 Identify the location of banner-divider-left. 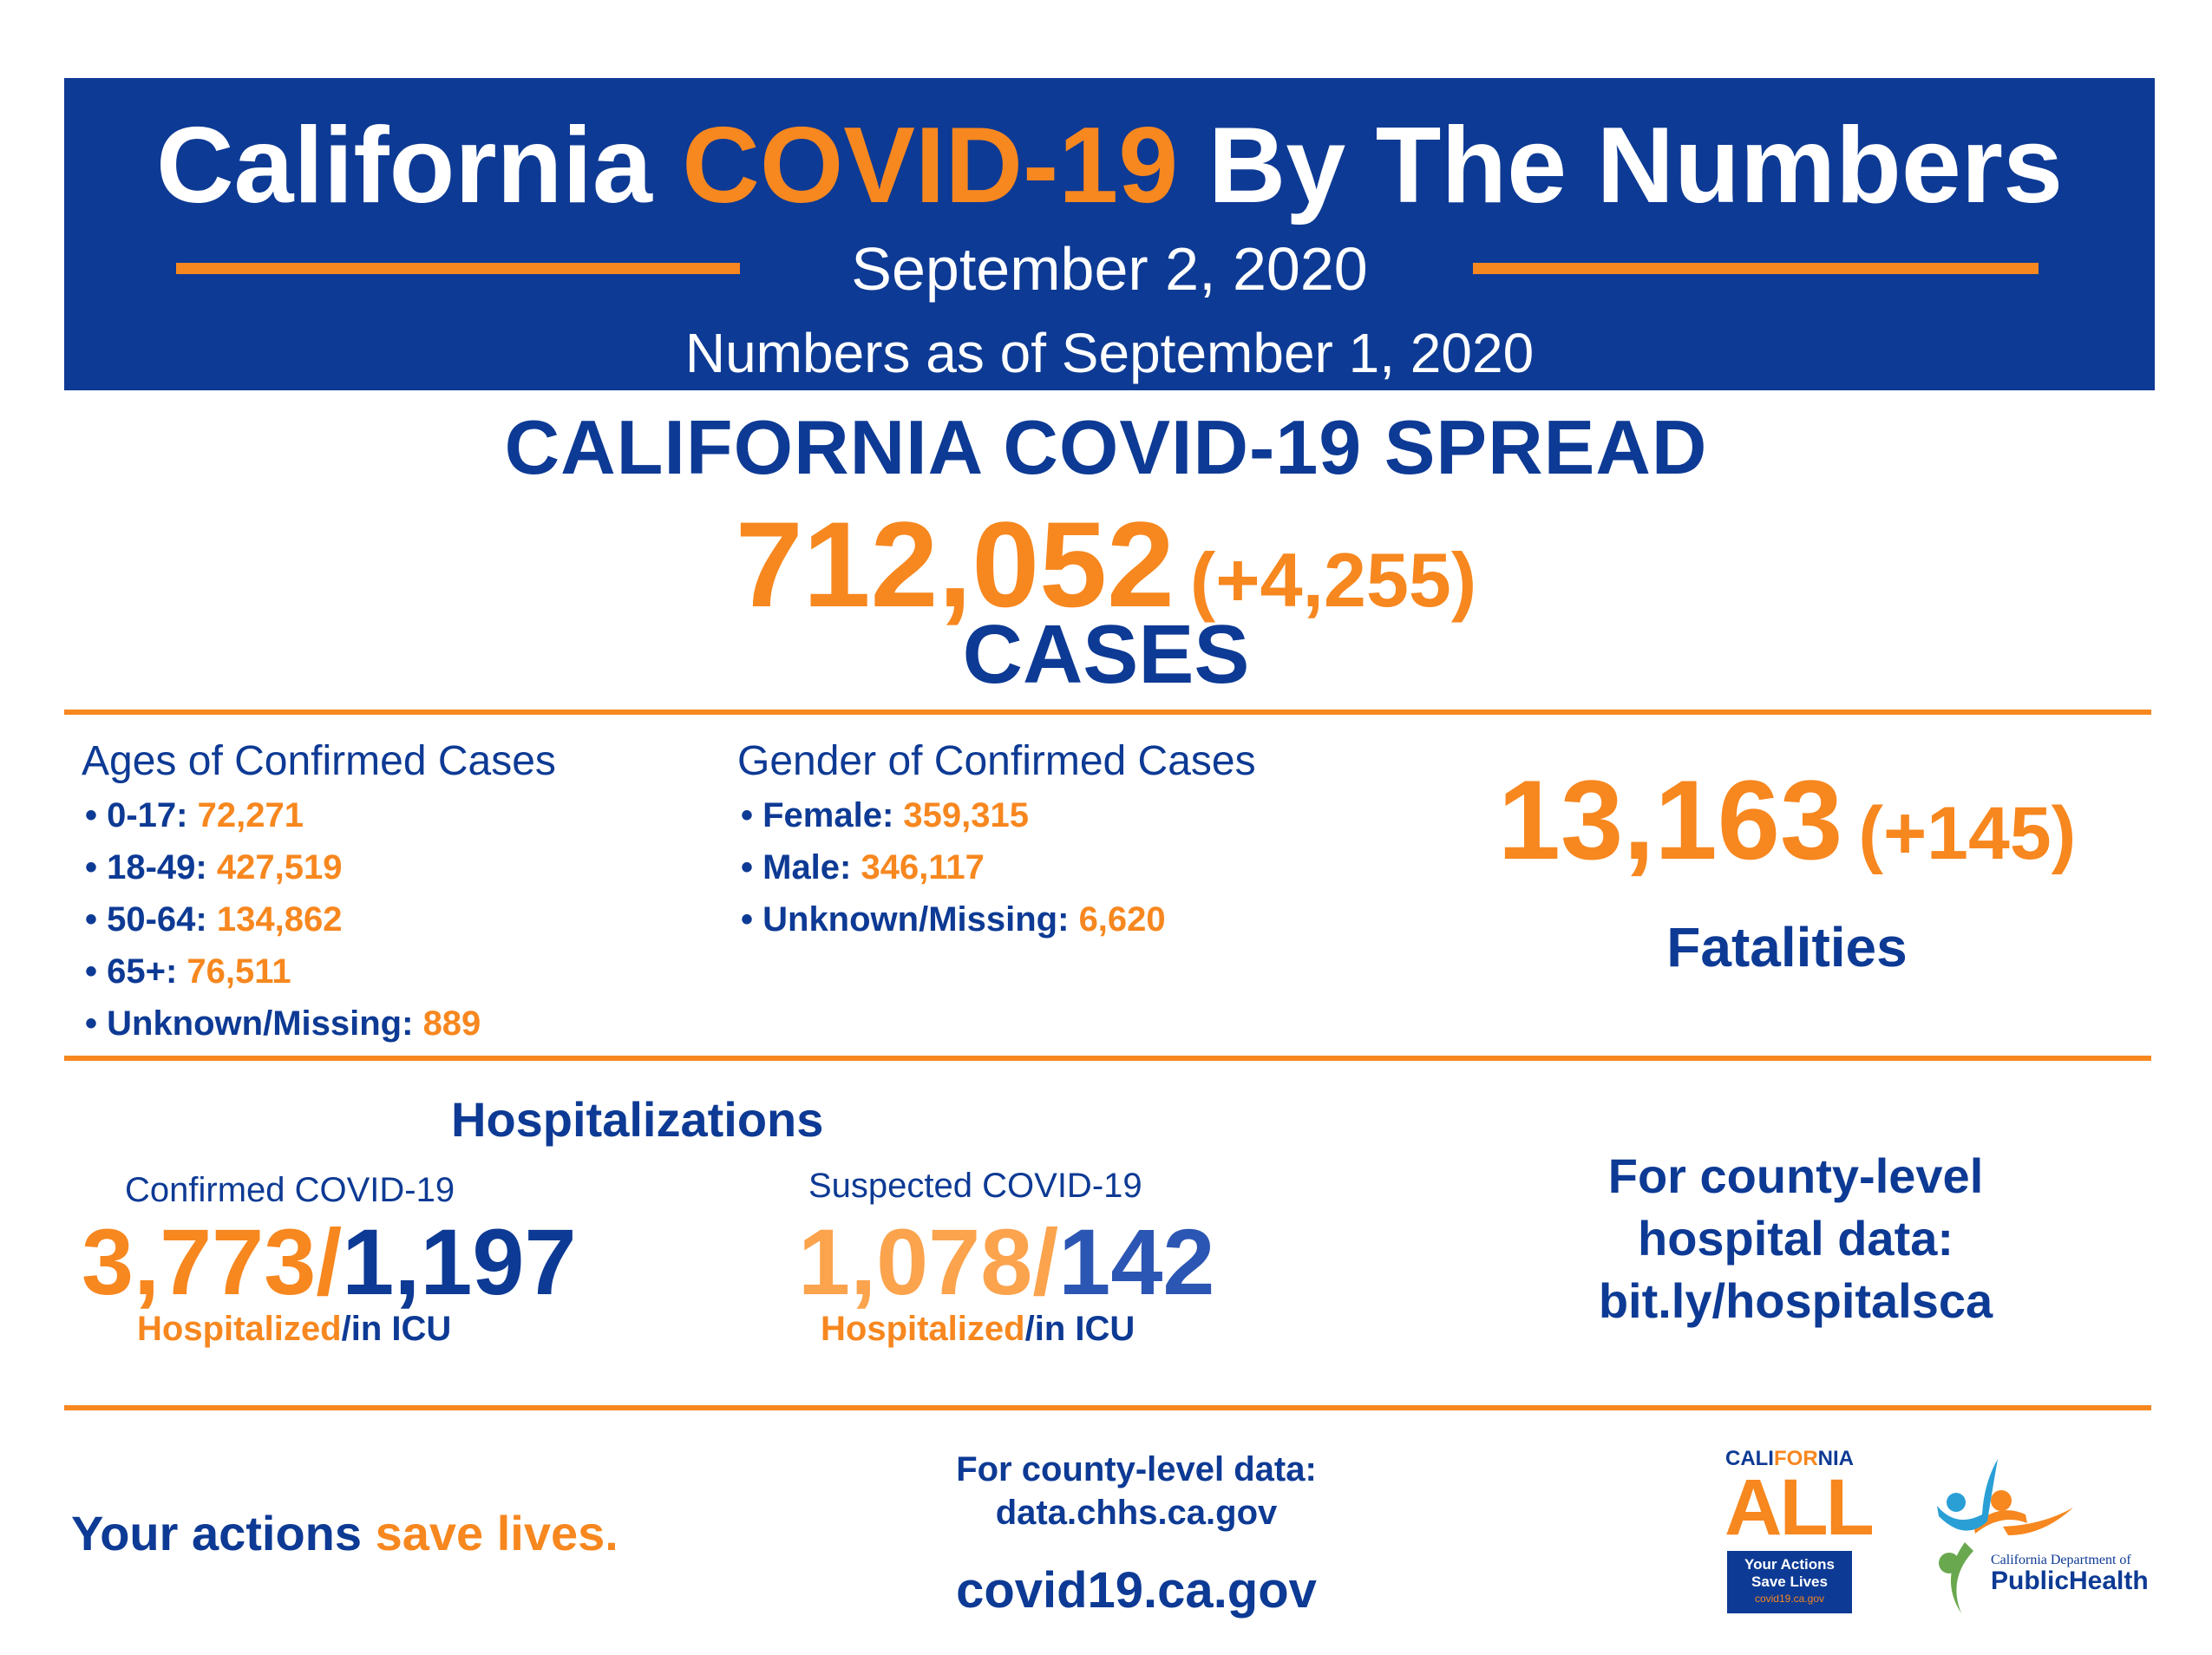
(458, 269).